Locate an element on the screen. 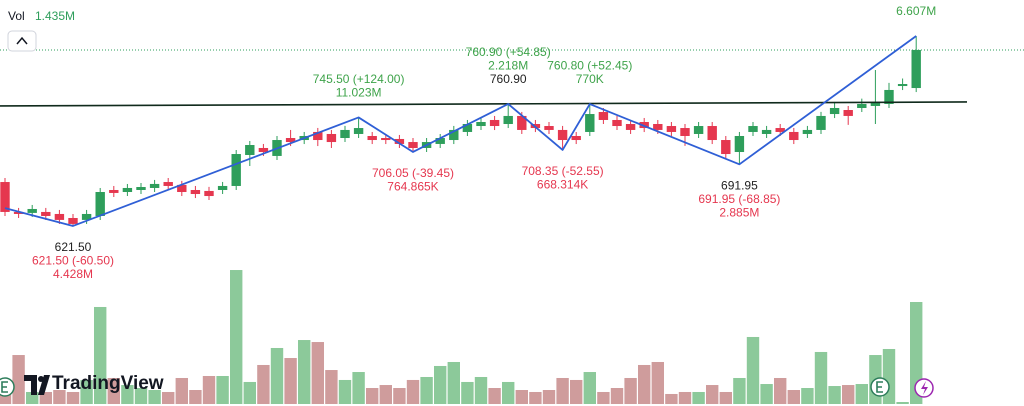  chevron-icon is located at coordinates (22, 40).